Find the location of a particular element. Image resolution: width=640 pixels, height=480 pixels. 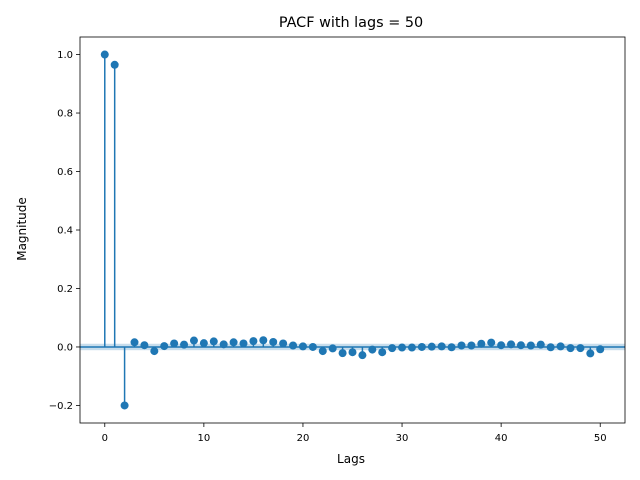

x-tick-label: 20 is located at coordinates (303, 438).